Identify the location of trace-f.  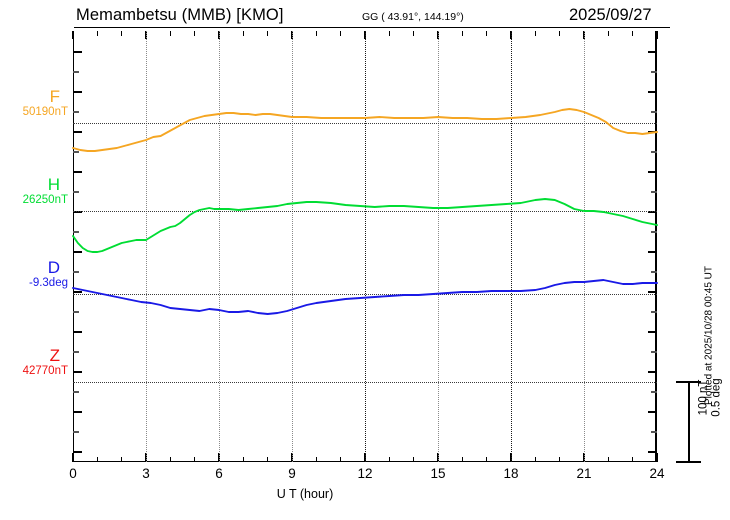
(365, 130).